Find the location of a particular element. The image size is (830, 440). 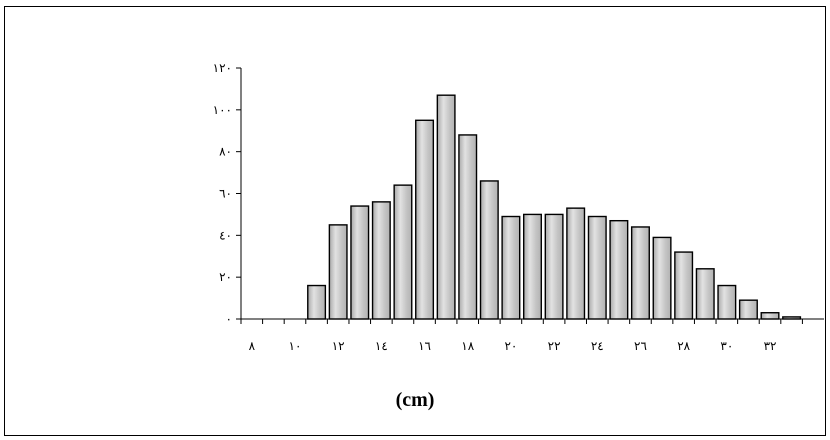

y-axis-ticks: ٠ ٢٠ ٤٠ ٦٠ ٨٠ ١٠٠ ١٢٠ is located at coordinates (227, 193).